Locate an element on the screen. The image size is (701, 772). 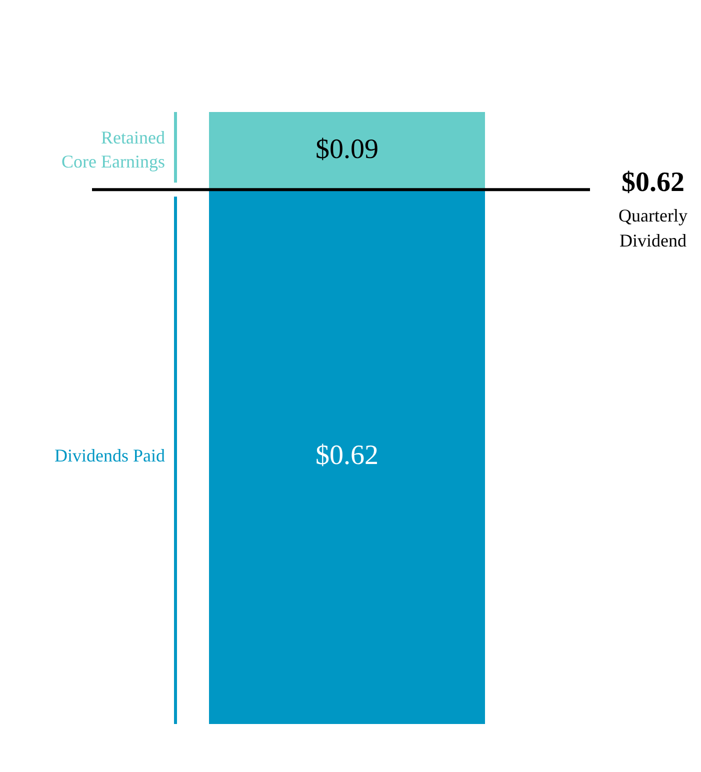
text: Dividends Paid is located at coordinates (109, 456).